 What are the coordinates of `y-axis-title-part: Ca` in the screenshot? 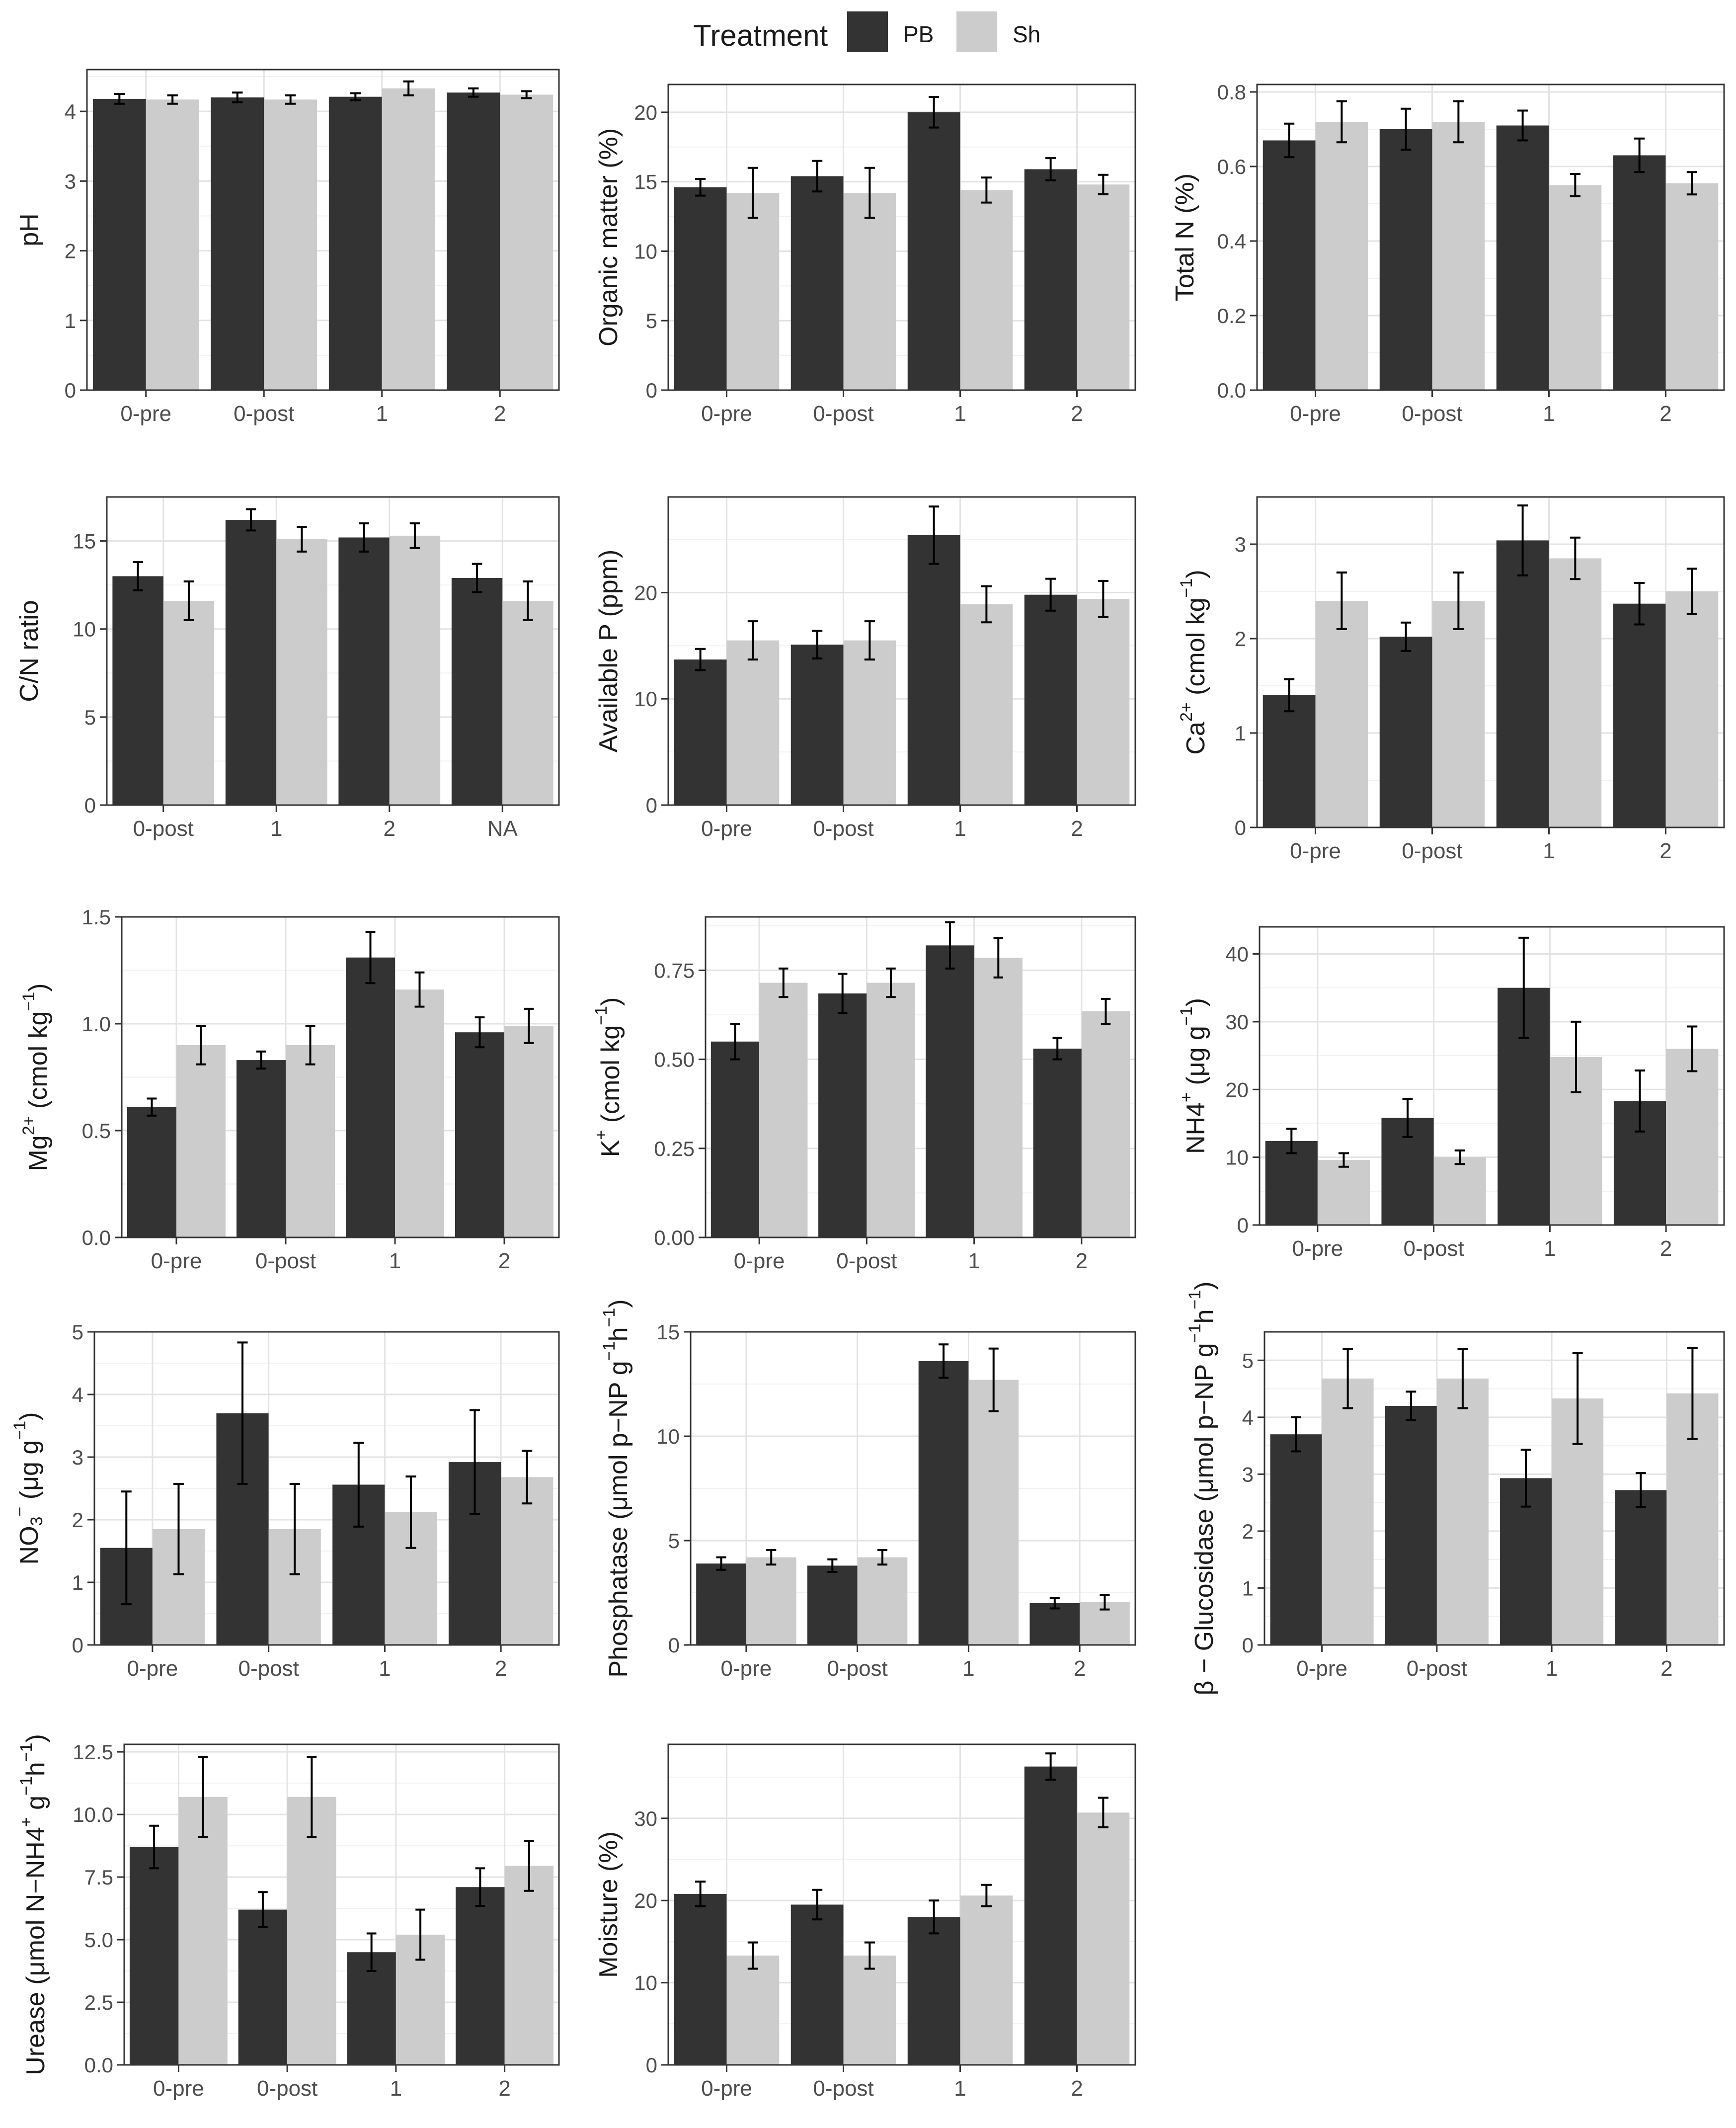 It's located at (1196, 738).